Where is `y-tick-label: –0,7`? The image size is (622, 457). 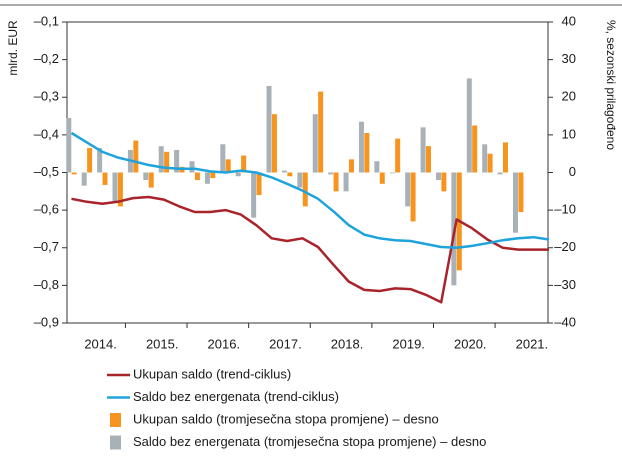 y-tick-label: –0,7 is located at coordinates (46, 246).